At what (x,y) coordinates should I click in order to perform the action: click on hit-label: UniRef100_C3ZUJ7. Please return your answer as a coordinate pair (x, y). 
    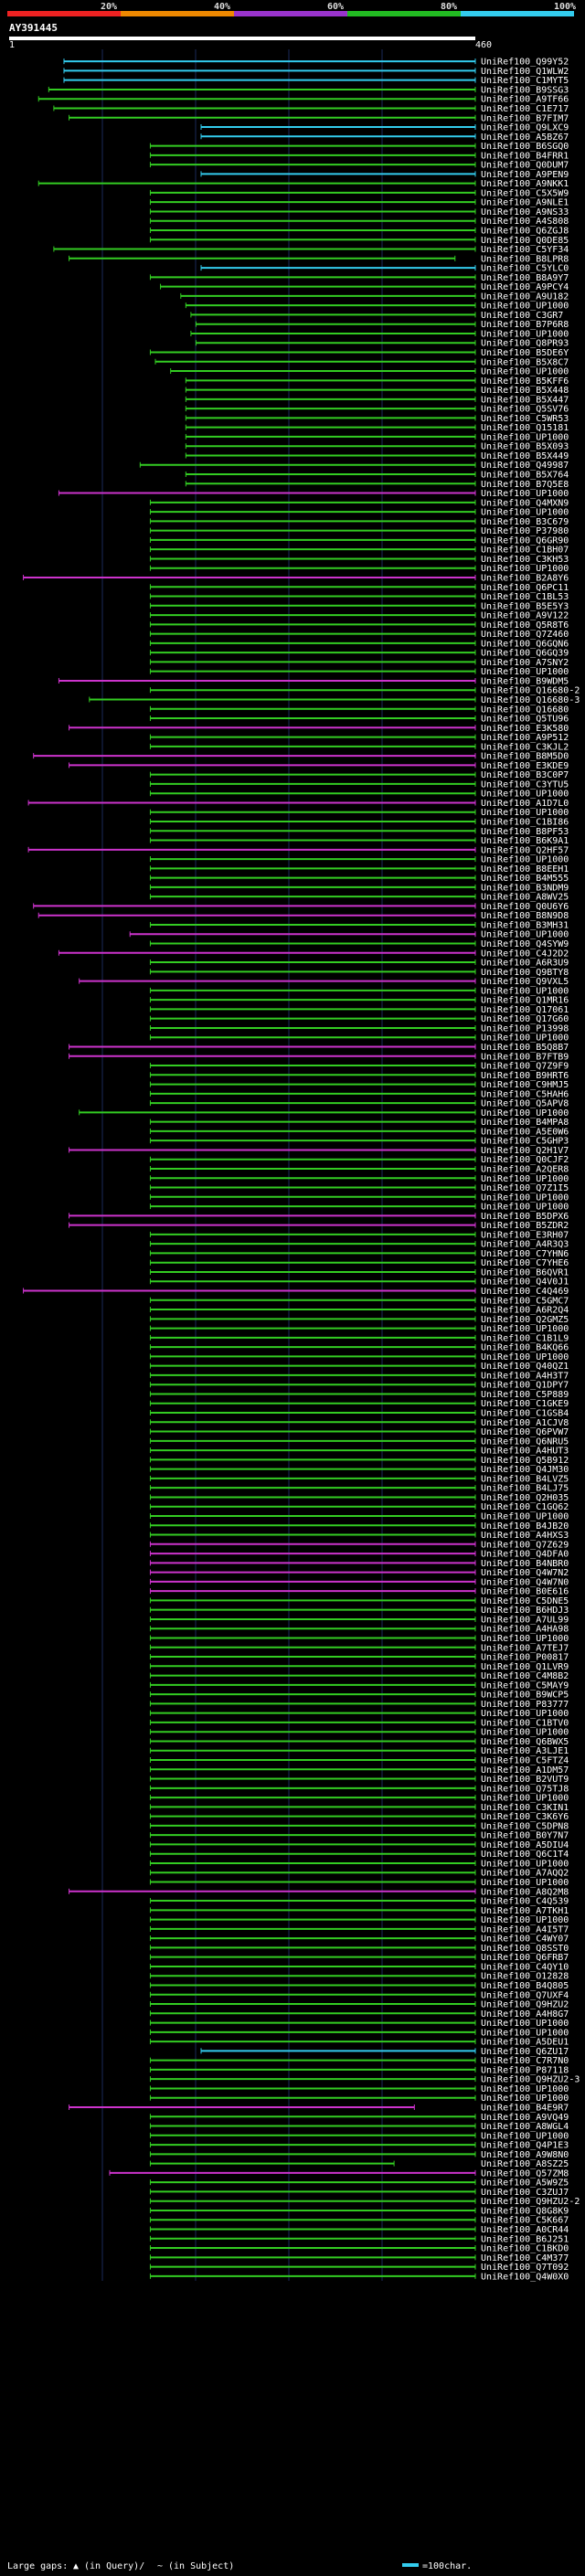
    Looking at the image, I should click on (525, 2193).